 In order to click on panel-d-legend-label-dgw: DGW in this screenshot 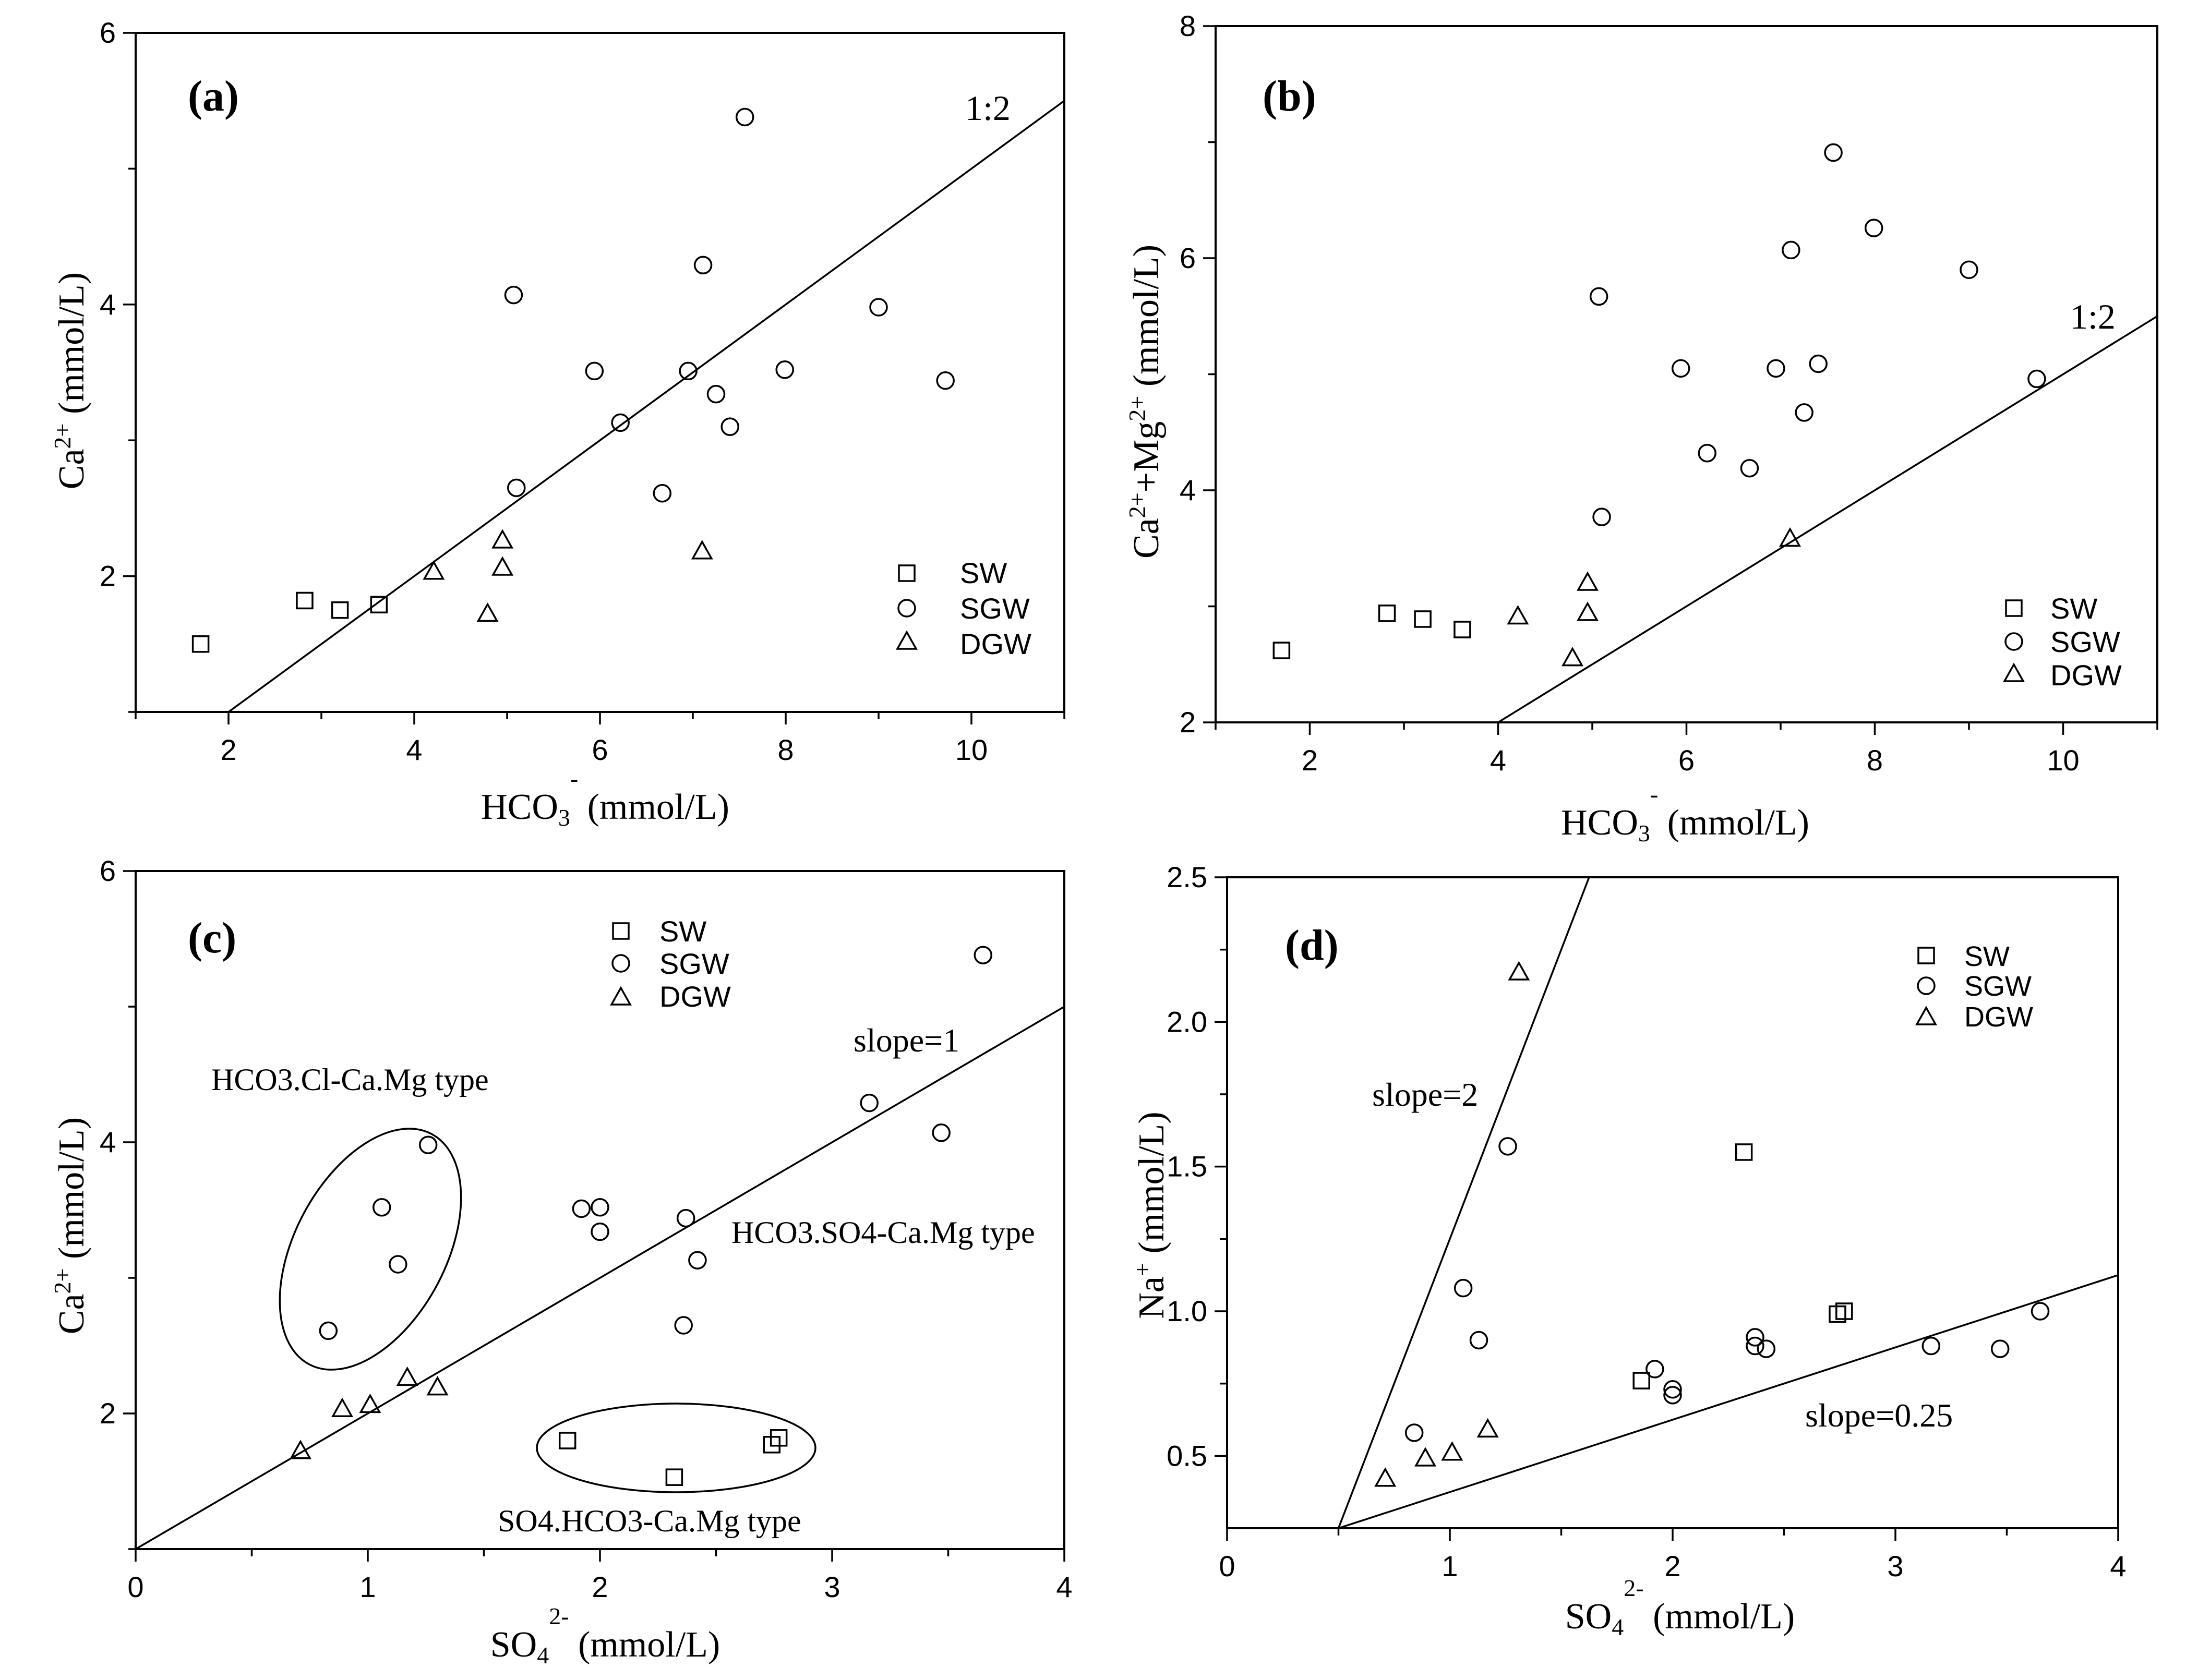, I will do `click(1998, 1017)`.